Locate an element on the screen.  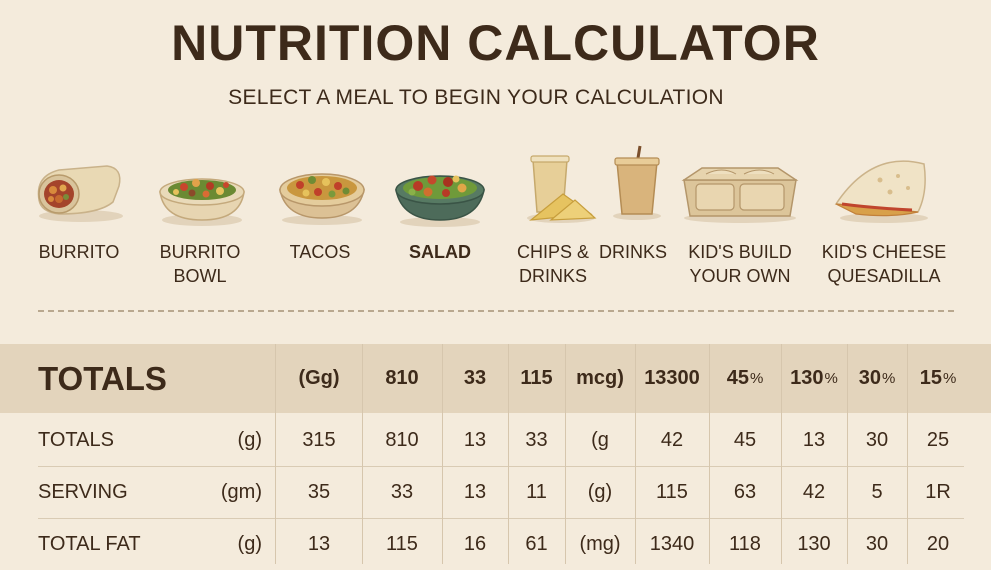
row-label: TOTALS is located at coordinates (76, 439).